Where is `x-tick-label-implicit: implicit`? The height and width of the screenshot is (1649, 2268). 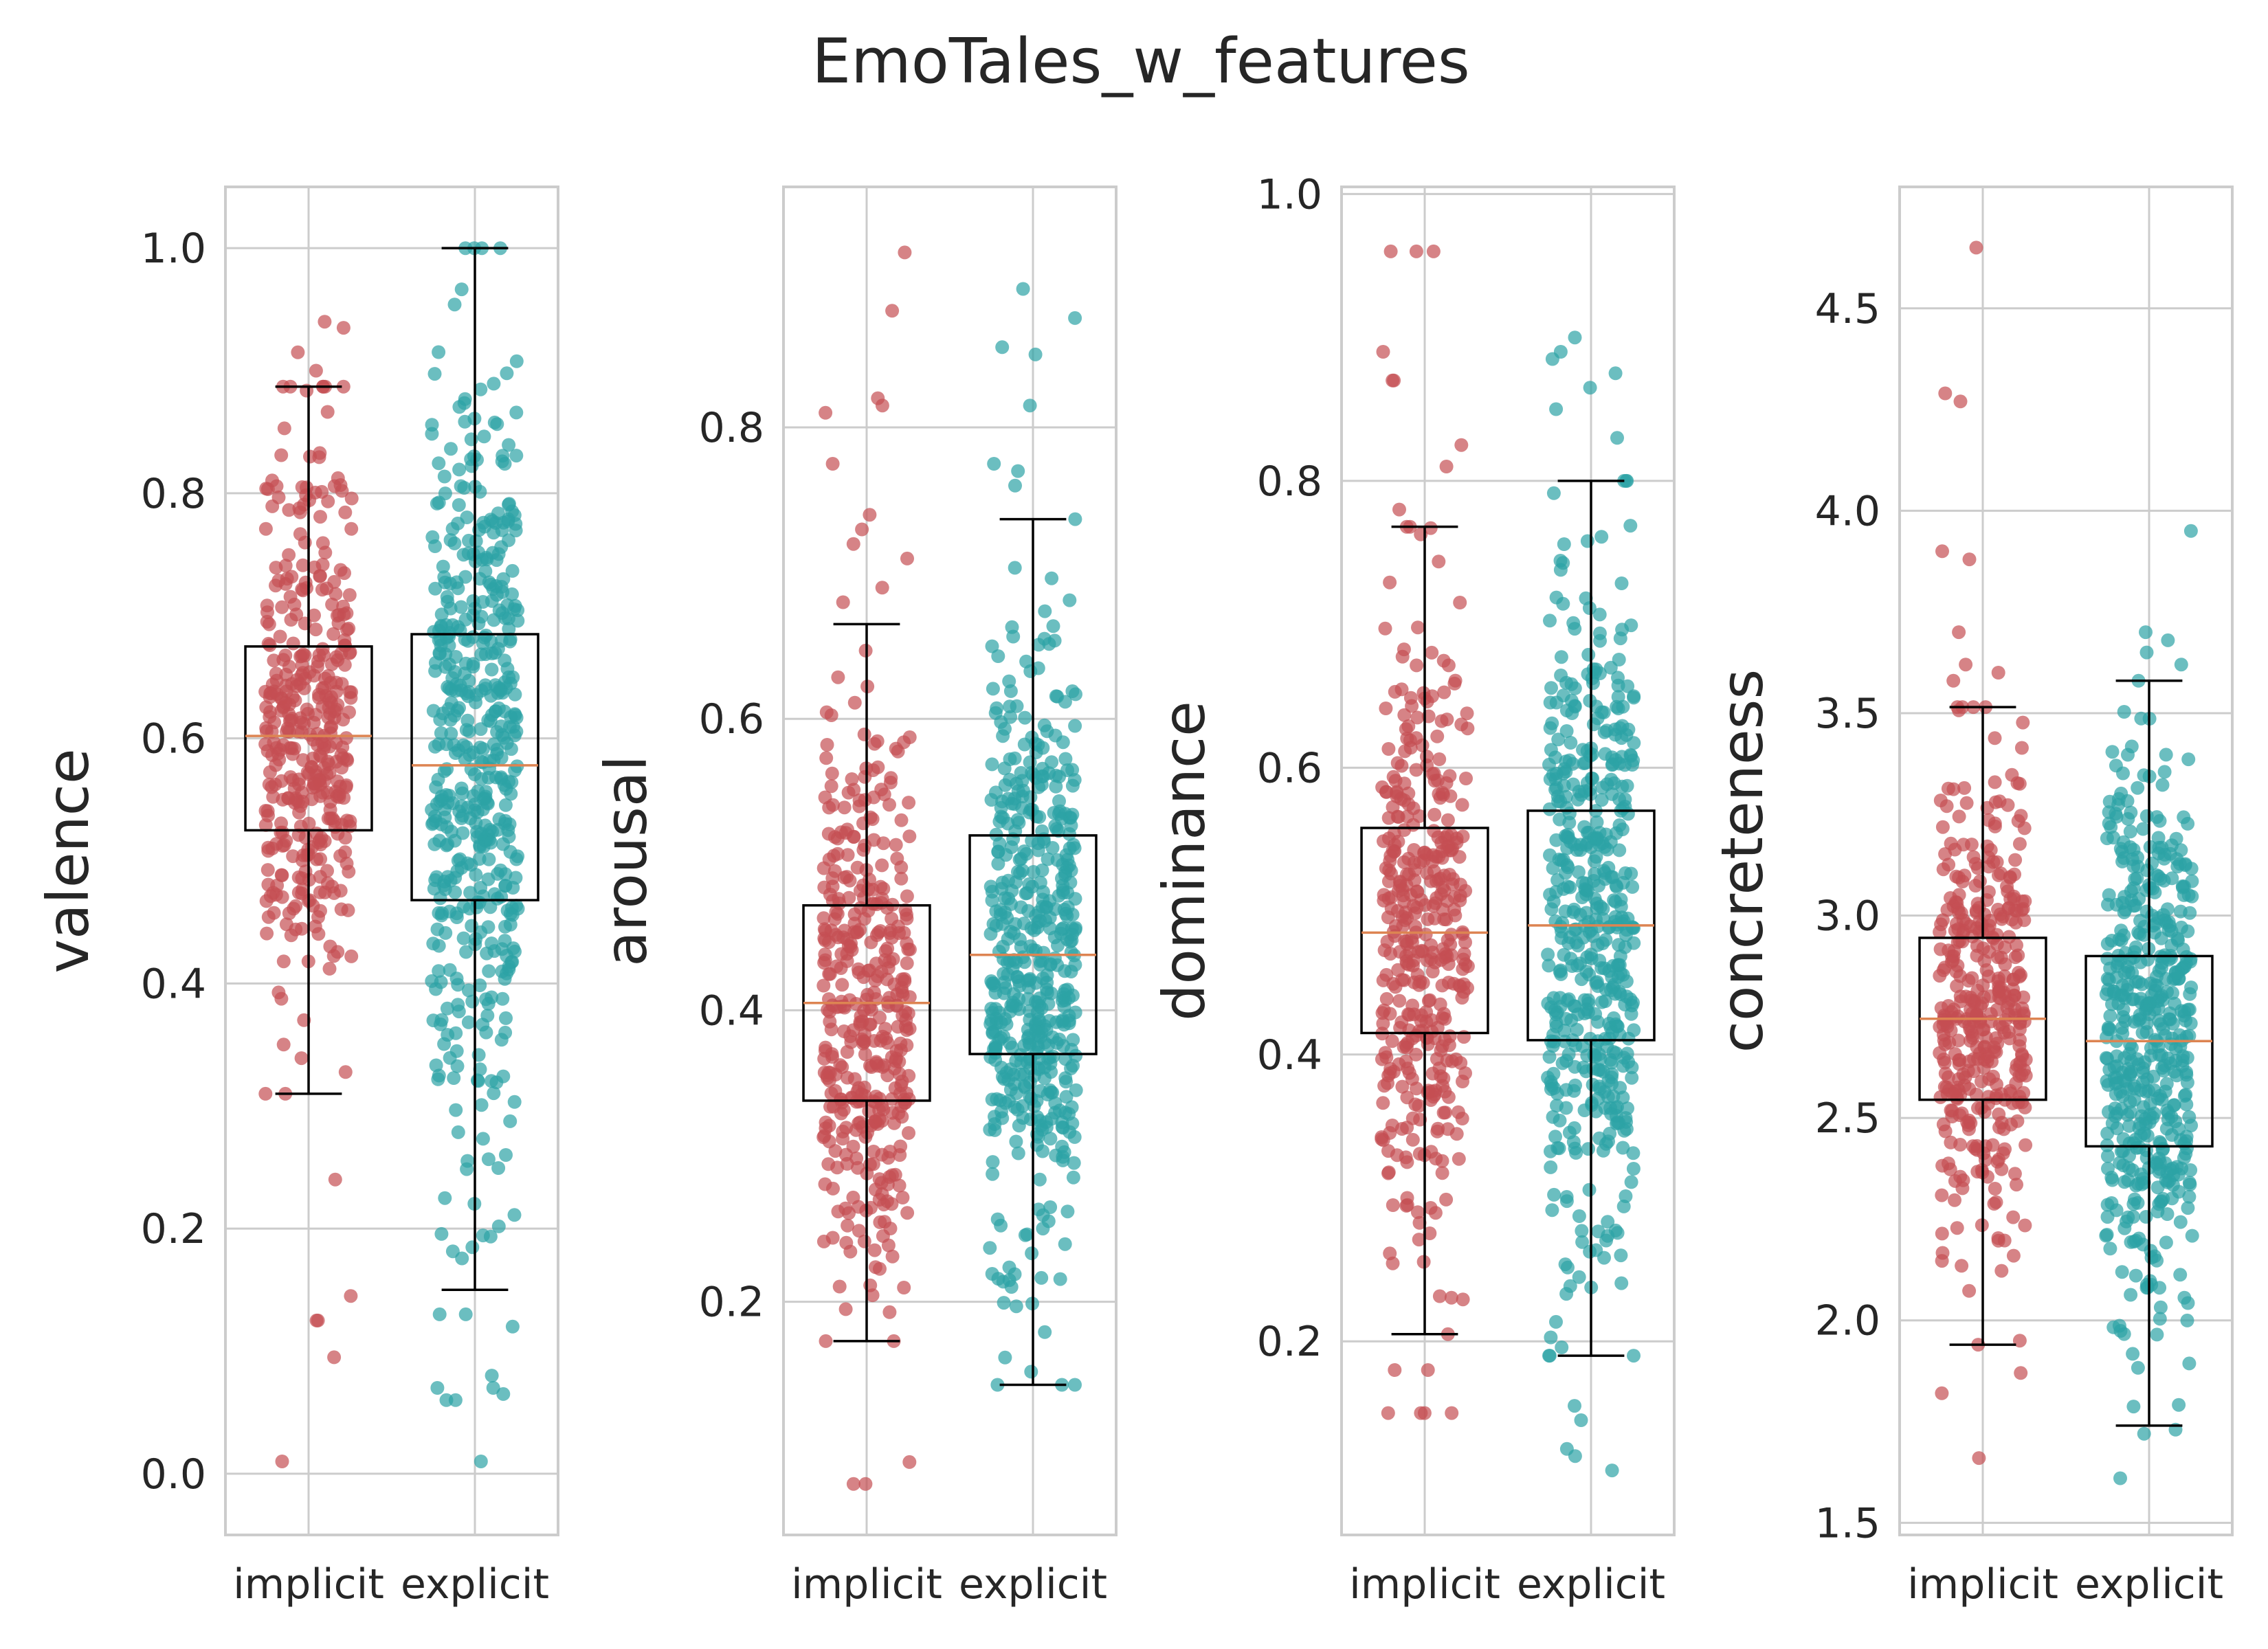
x-tick-label-implicit: implicit is located at coordinates (1424, 1584).